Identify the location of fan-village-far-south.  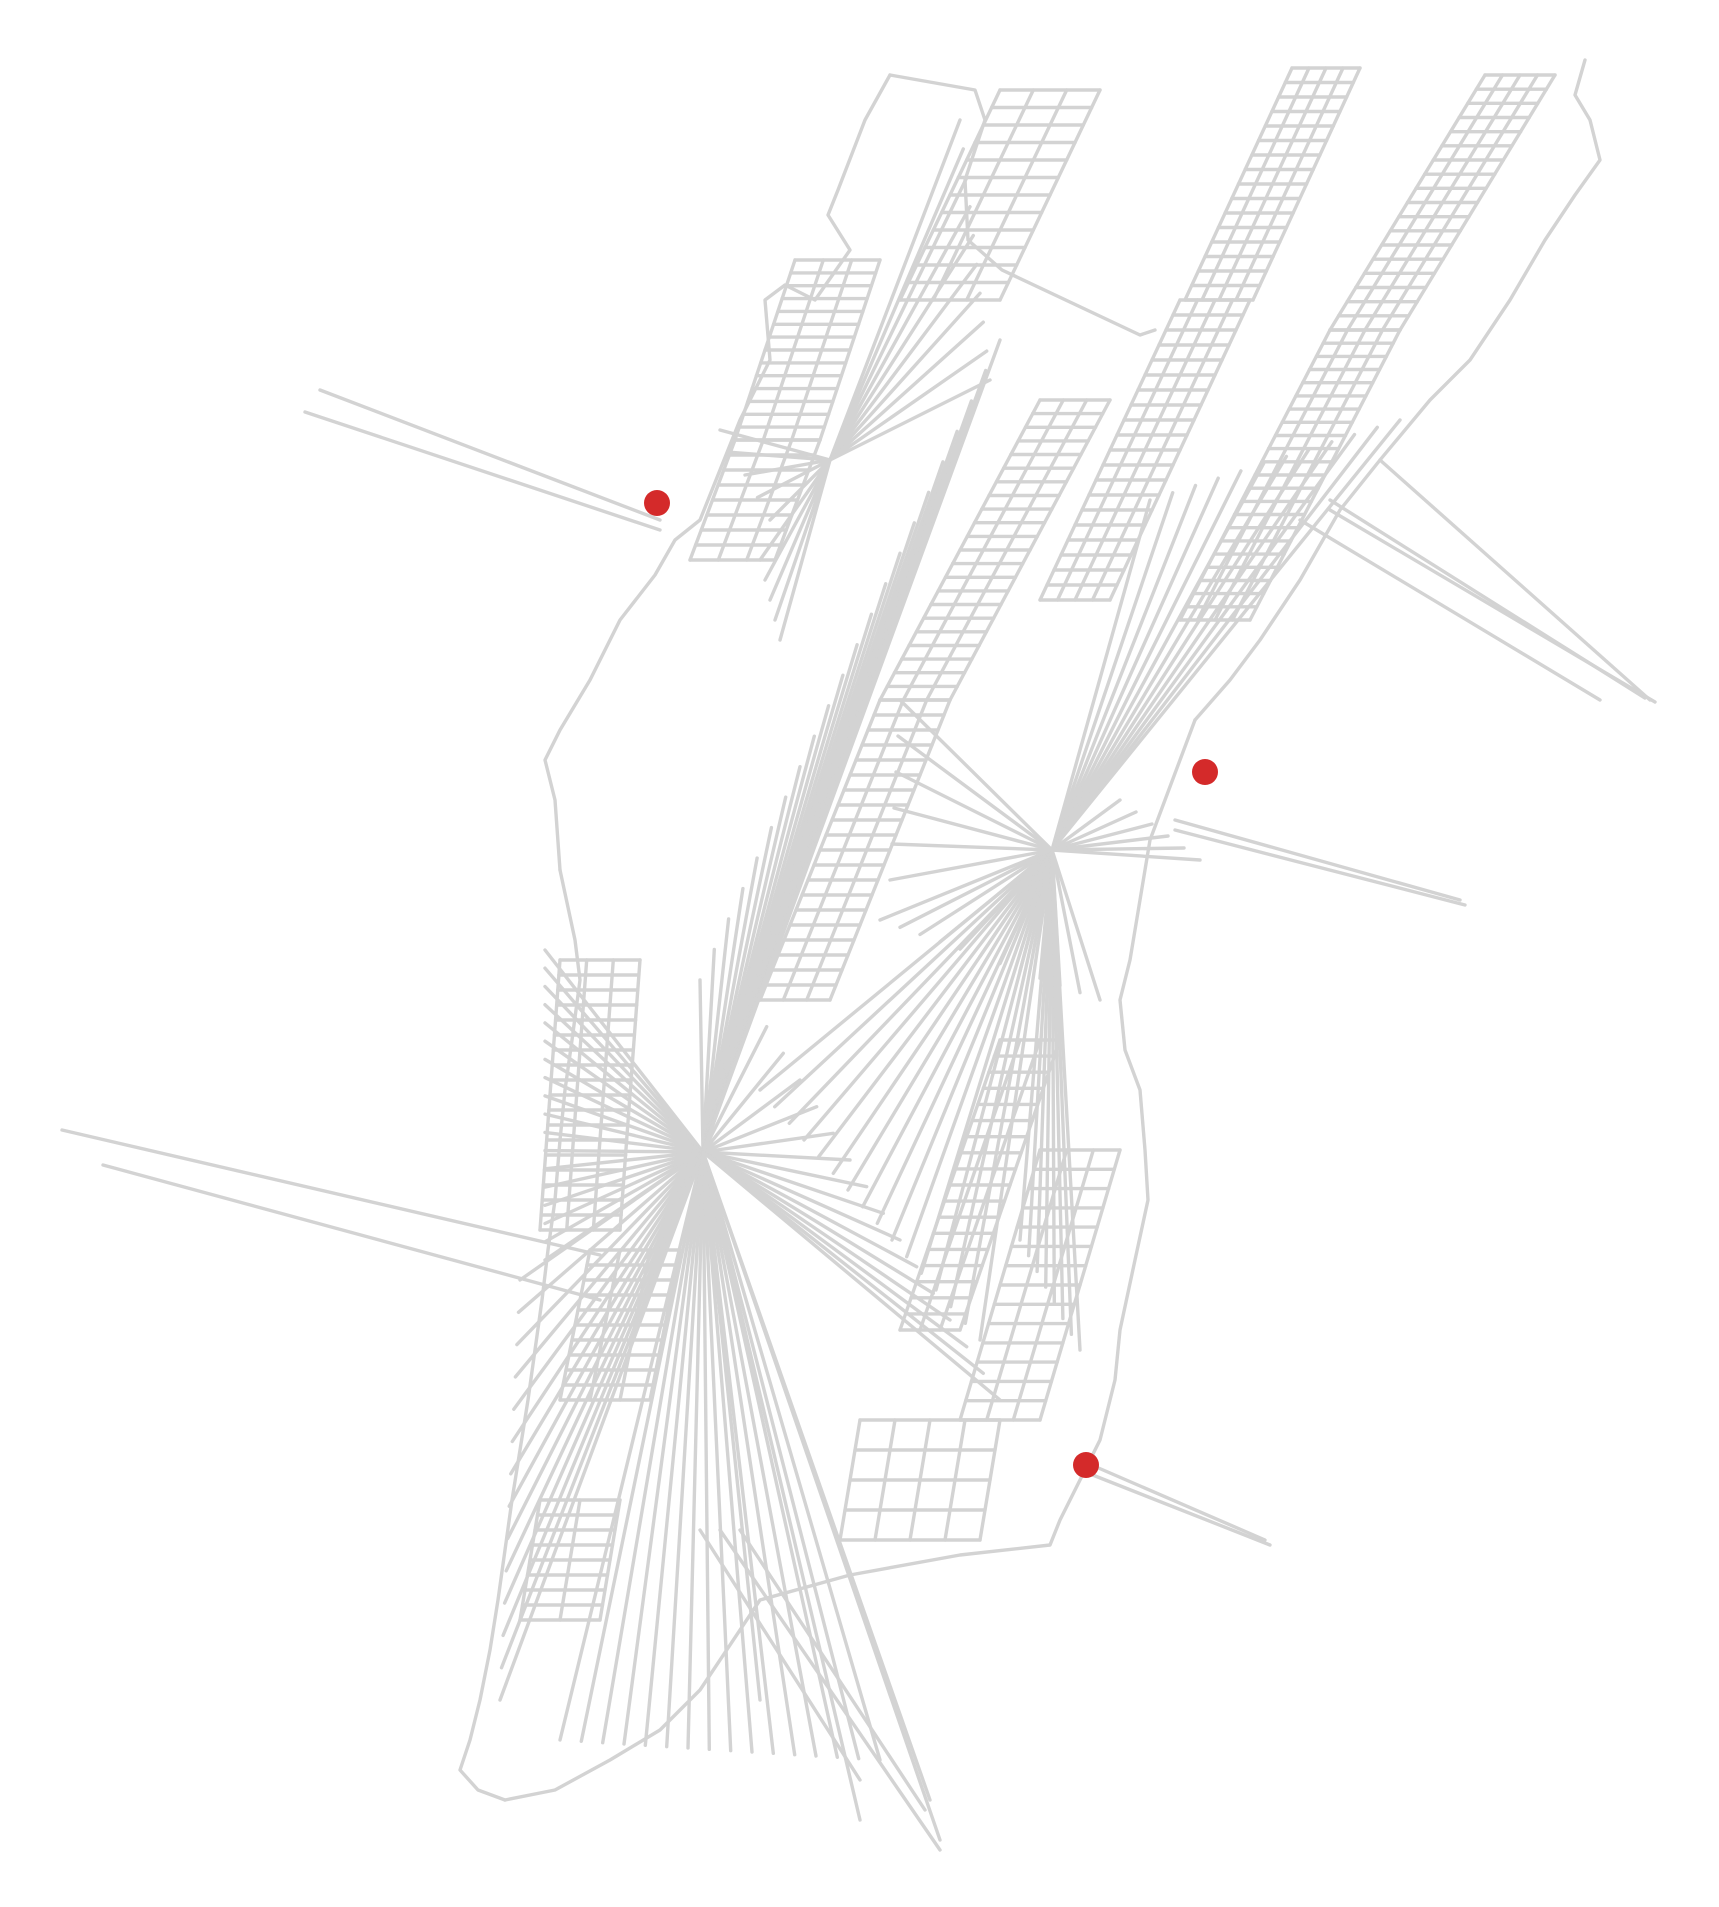
(816, 1476).